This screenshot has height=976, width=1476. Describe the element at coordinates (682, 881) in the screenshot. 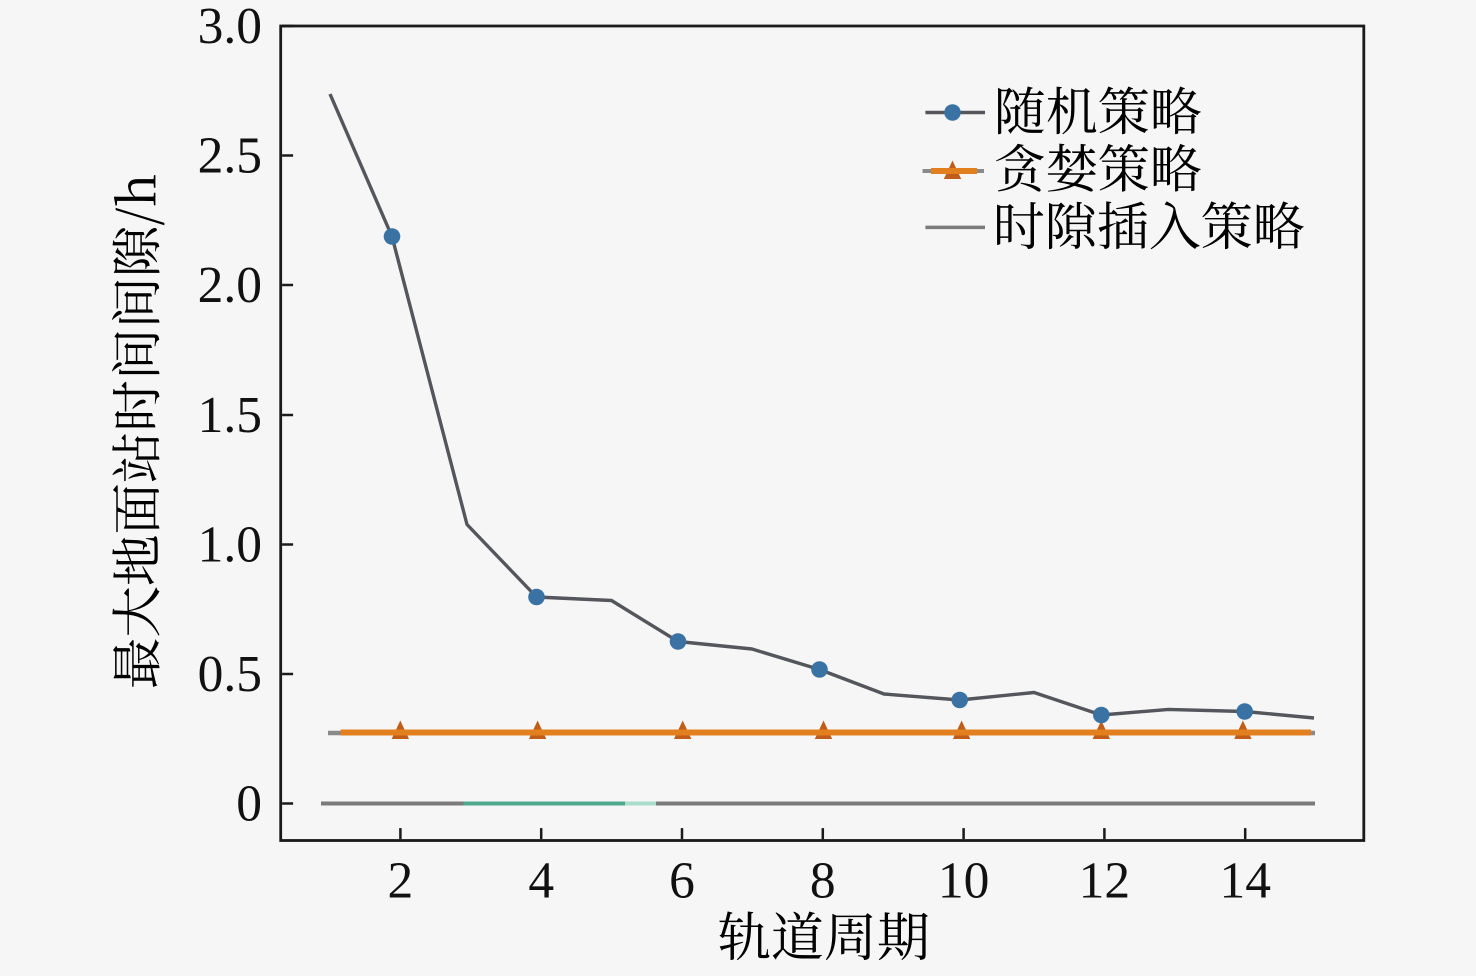

I see `svg-text: 6` at that location.